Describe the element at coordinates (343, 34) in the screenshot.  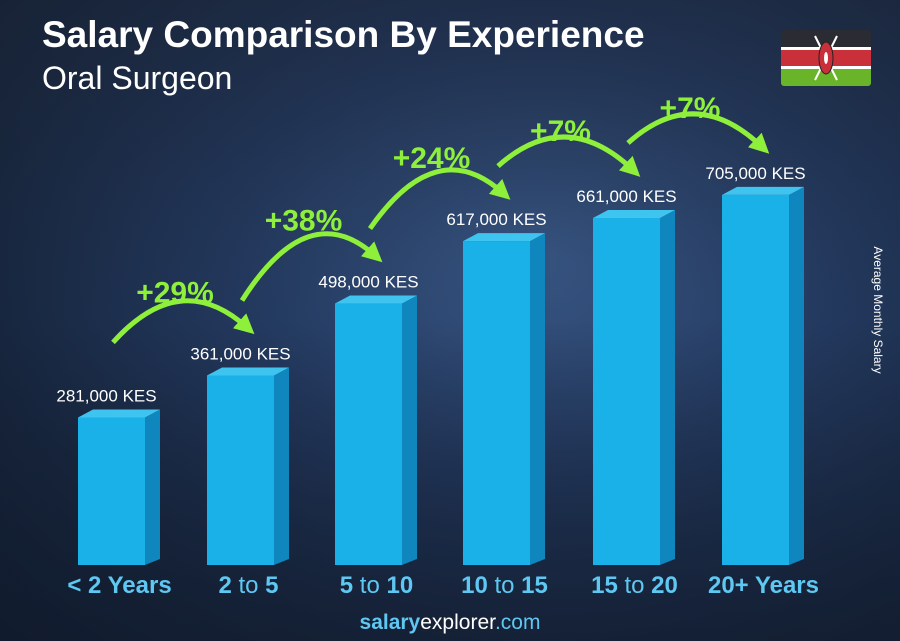
I see `chart-title: Salary Comparison By Experience` at that location.